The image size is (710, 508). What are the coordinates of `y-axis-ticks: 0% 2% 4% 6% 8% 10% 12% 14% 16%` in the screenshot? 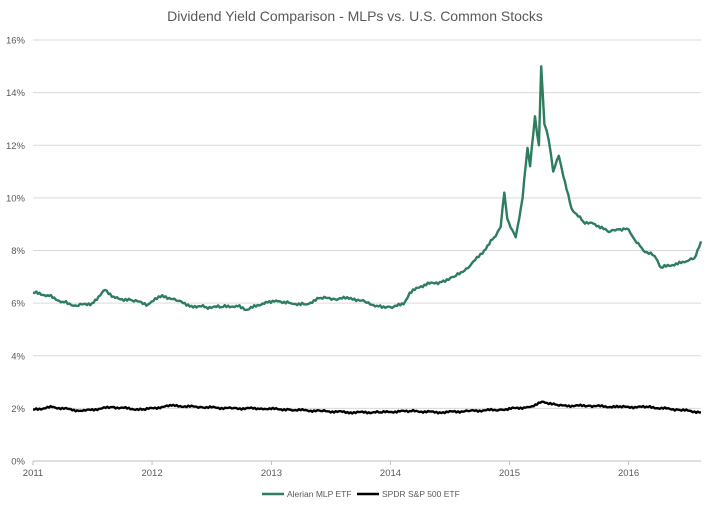 It's located at (16, 252).